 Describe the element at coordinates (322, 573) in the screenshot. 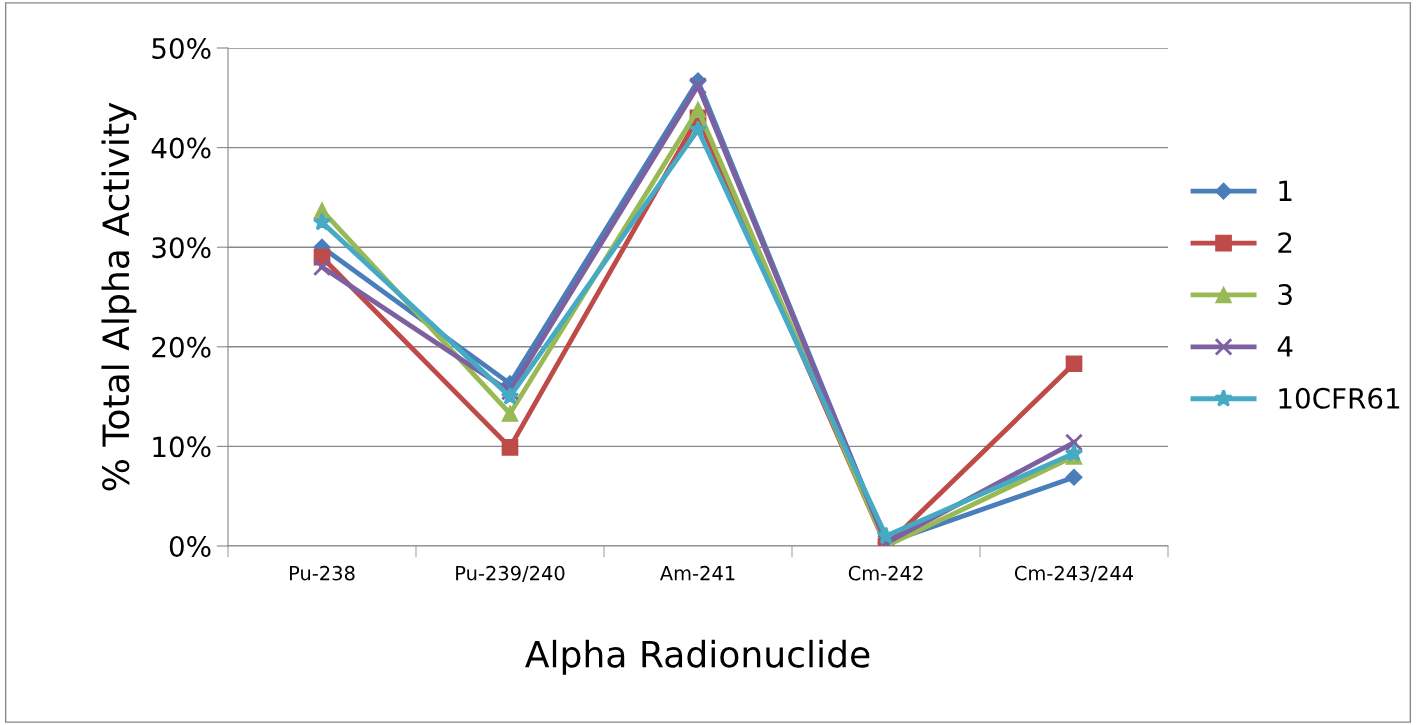

I see `x-tick-label: Pu-238` at that location.